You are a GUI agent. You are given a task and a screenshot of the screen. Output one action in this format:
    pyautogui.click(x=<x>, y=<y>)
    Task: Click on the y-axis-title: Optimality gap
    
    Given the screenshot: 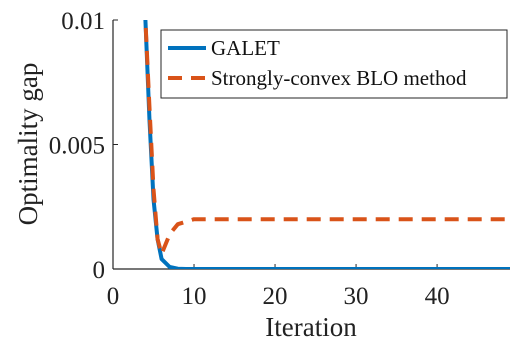 What is the action you would take?
    pyautogui.click(x=28, y=144)
    